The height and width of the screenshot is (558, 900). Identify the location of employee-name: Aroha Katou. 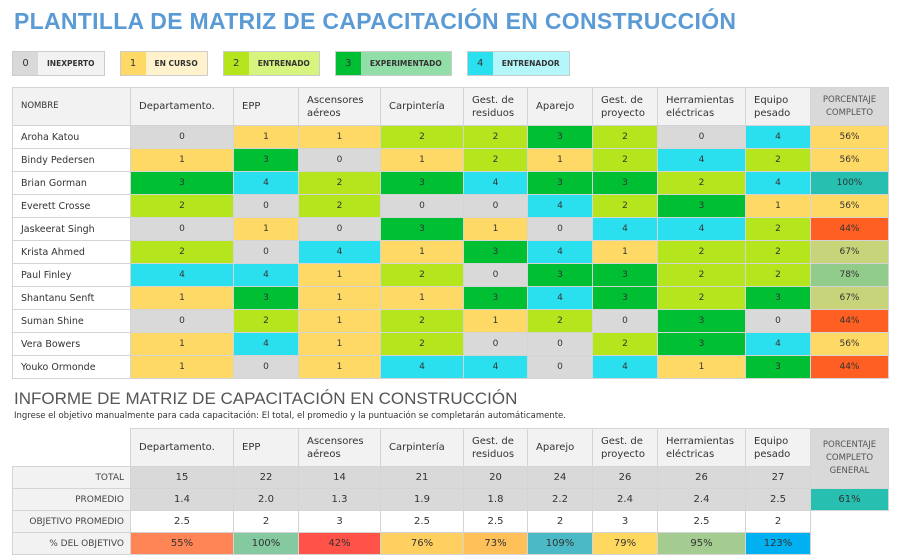
(71, 137).